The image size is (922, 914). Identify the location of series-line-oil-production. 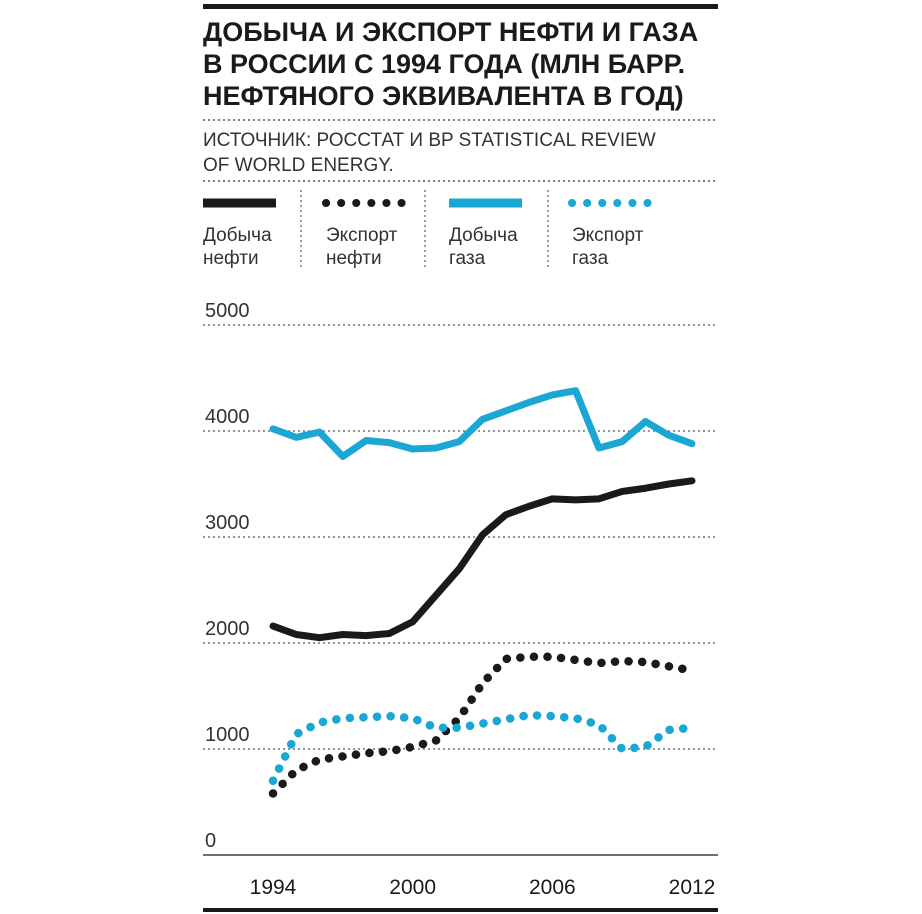
(482, 559).